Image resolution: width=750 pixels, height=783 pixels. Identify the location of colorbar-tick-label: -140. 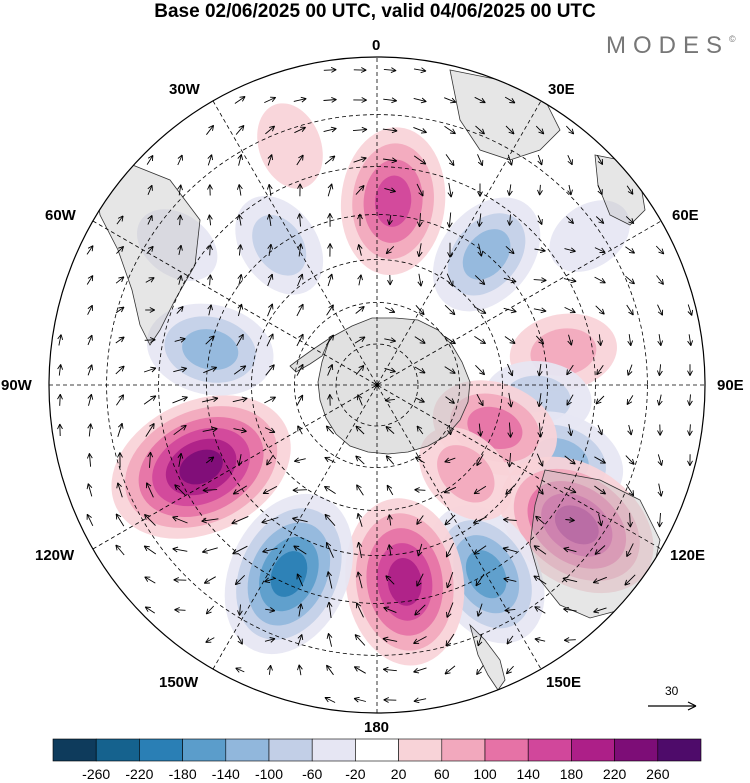
(225, 774).